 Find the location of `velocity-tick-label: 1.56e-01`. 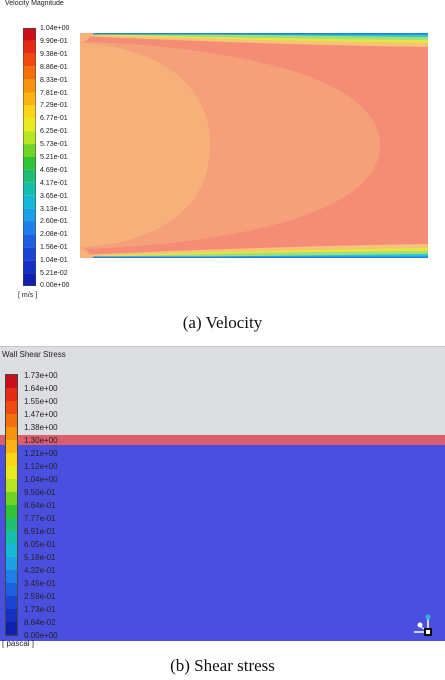

velocity-tick-label: 1.56e-01 is located at coordinates (54, 247).